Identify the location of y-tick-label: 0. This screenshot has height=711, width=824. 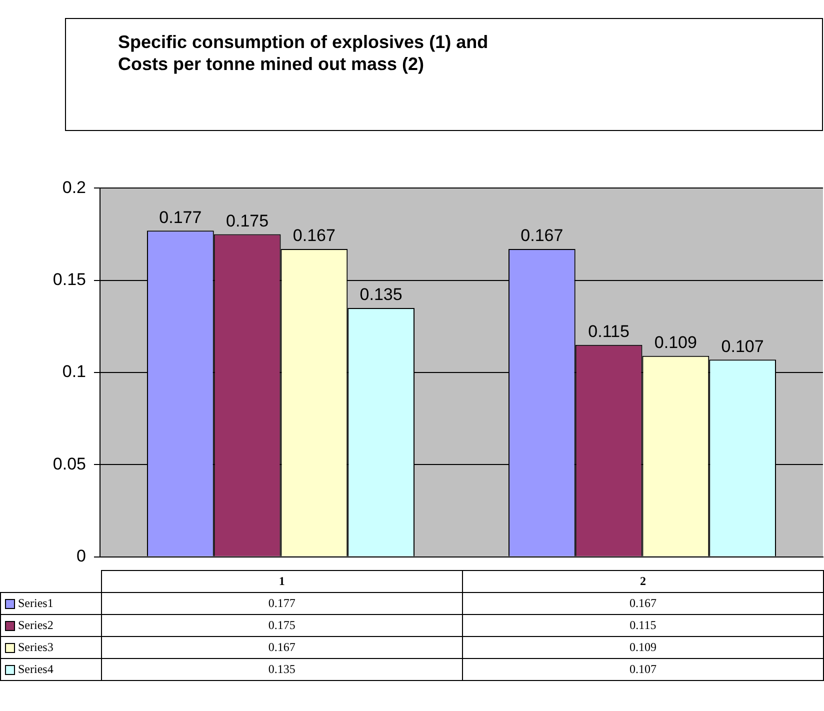
(81, 556).